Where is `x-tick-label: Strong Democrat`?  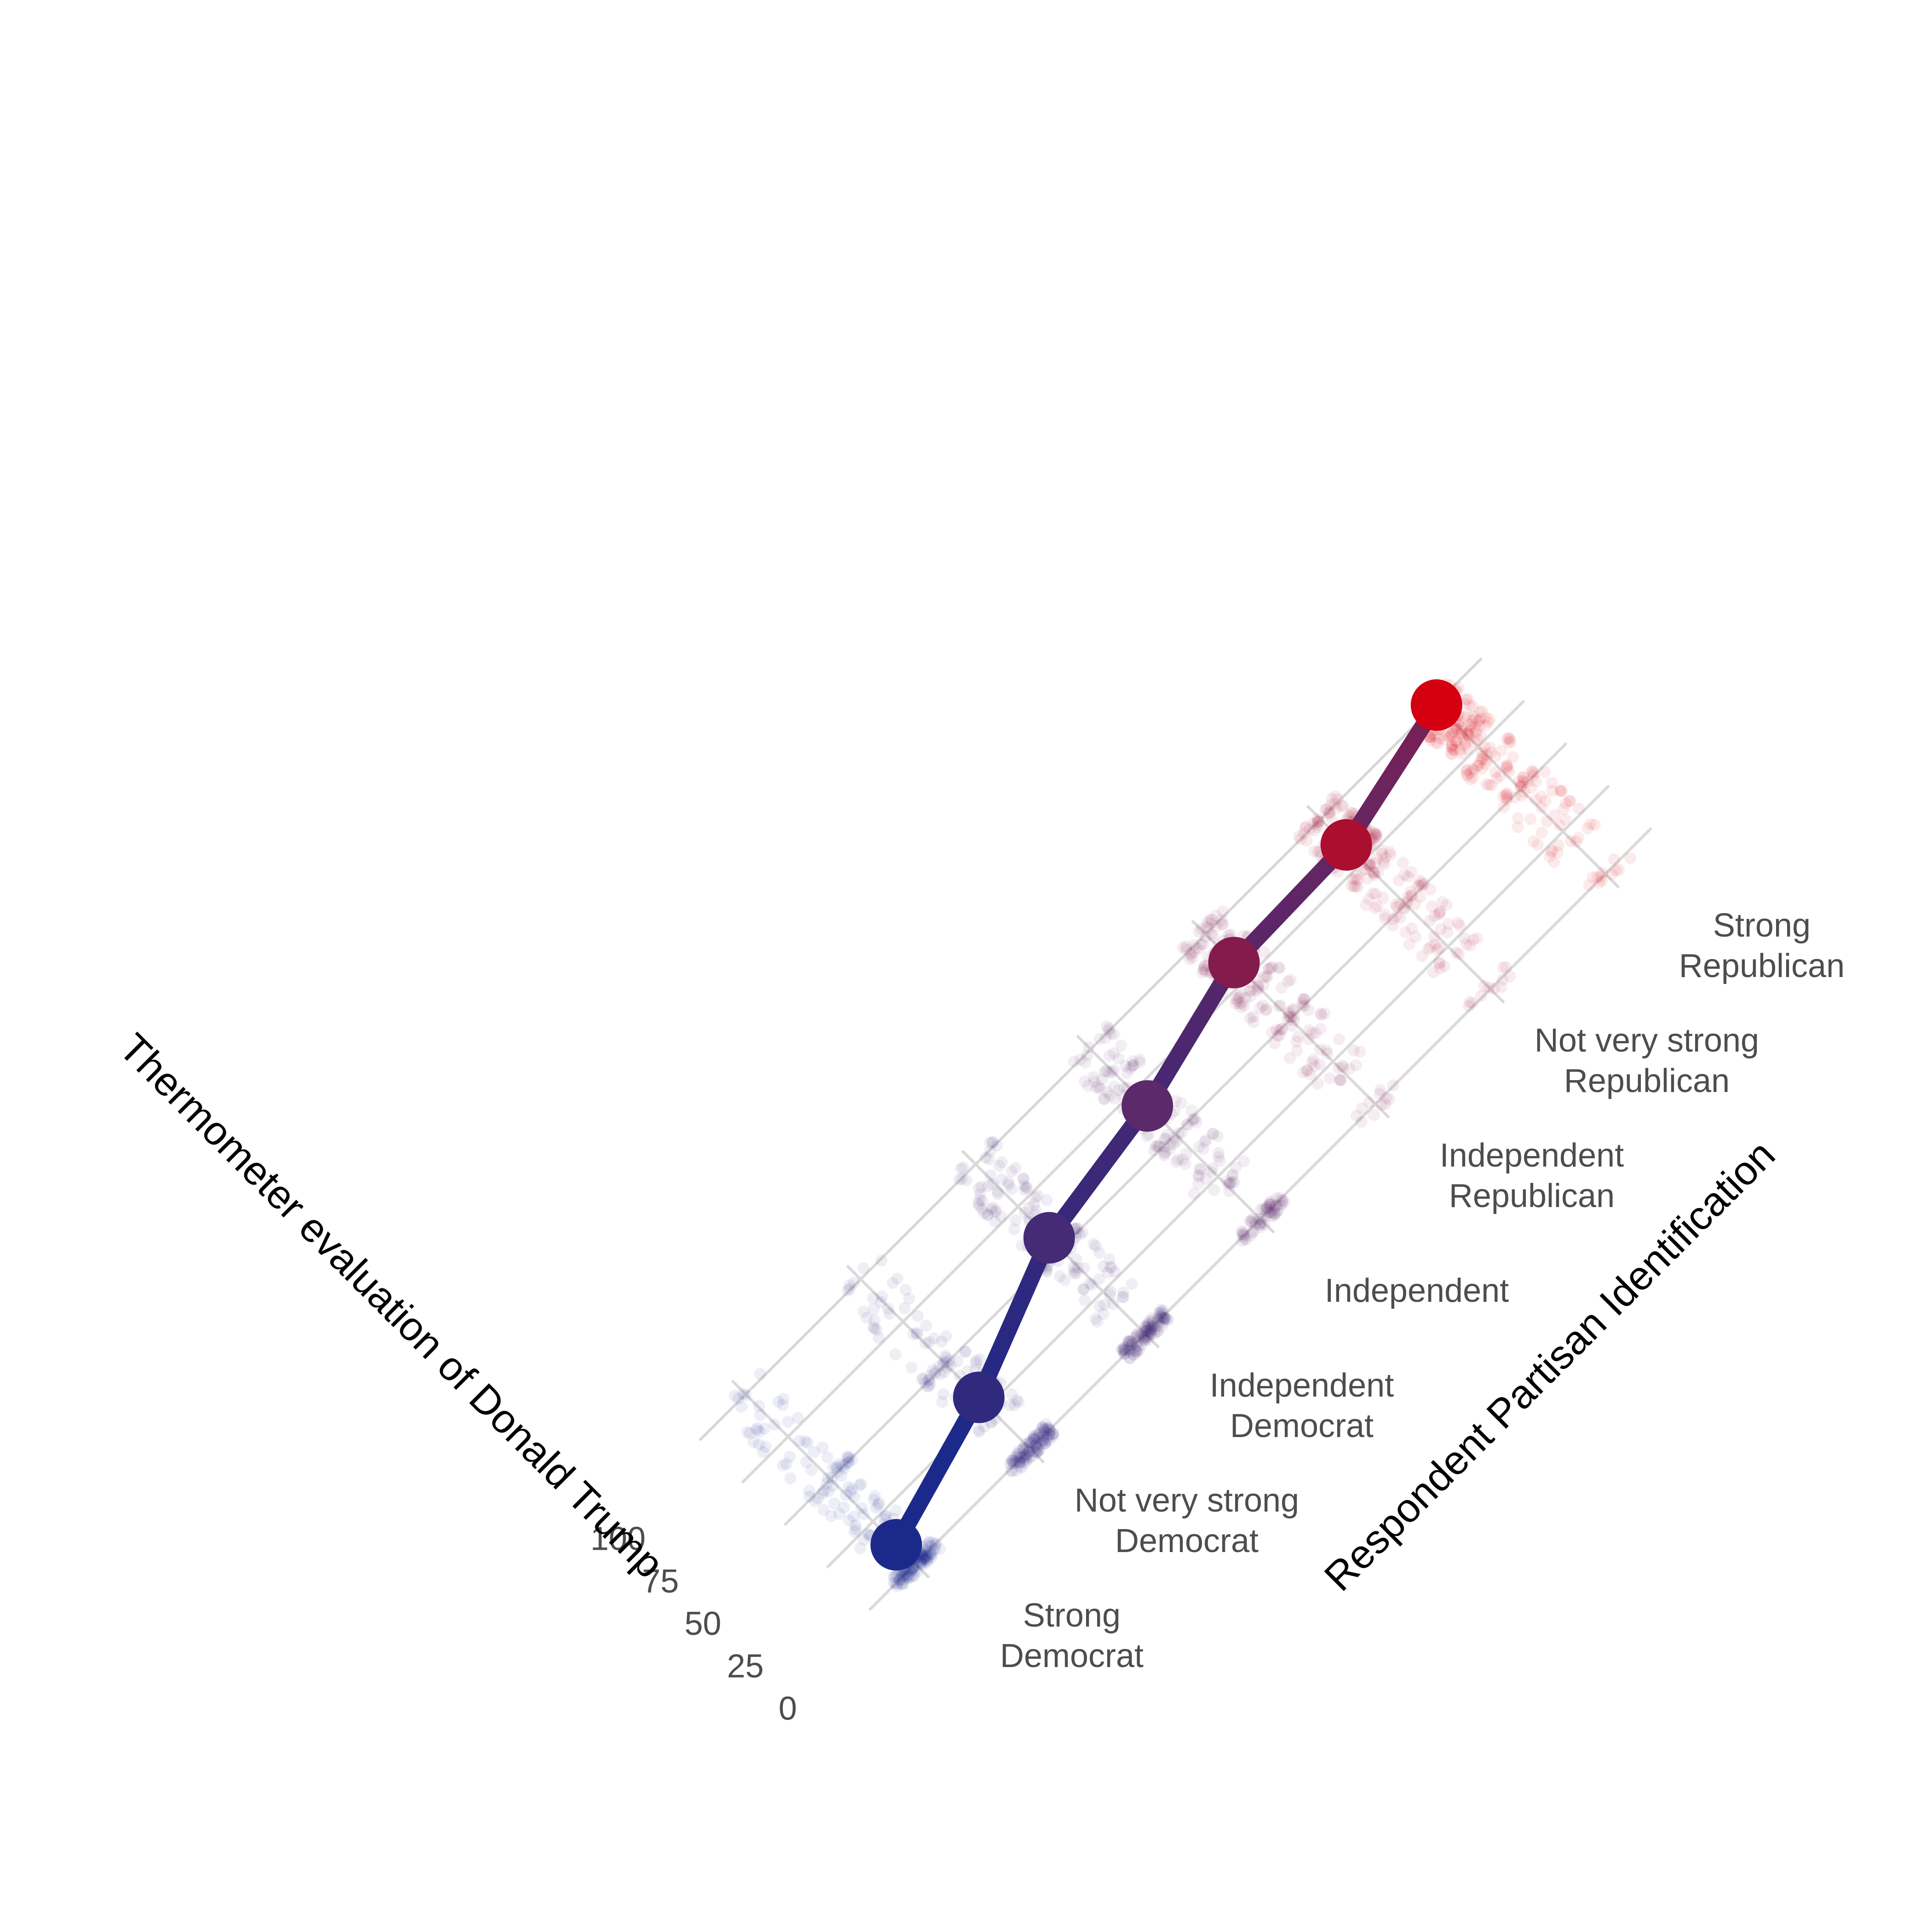
x-tick-label: Strong Democrat is located at coordinates (1072, 1635).